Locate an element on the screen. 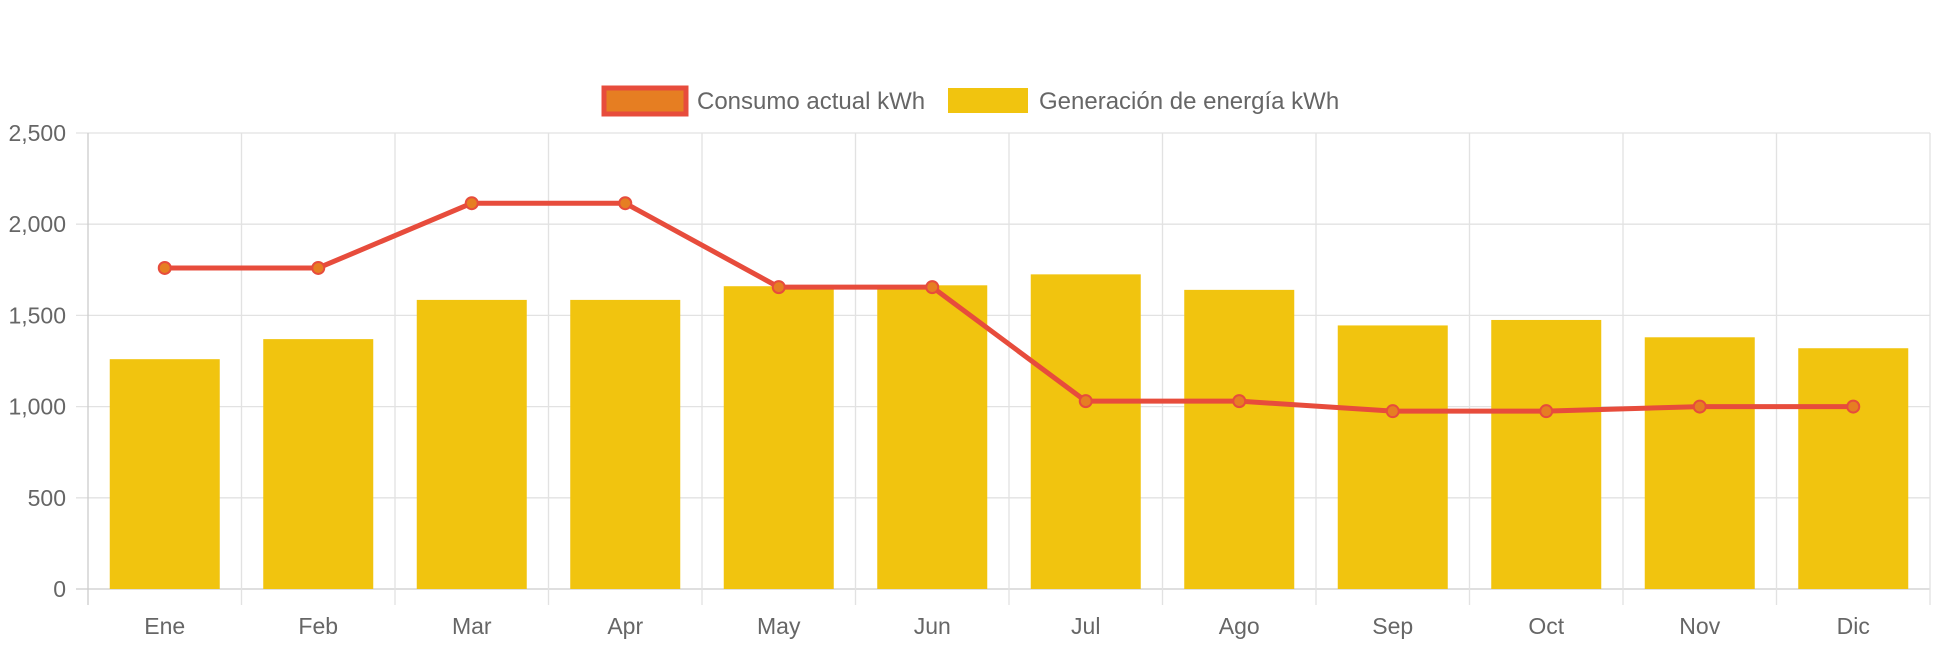 The image size is (1942, 651). y-tick-label: 0 is located at coordinates (59, 589).